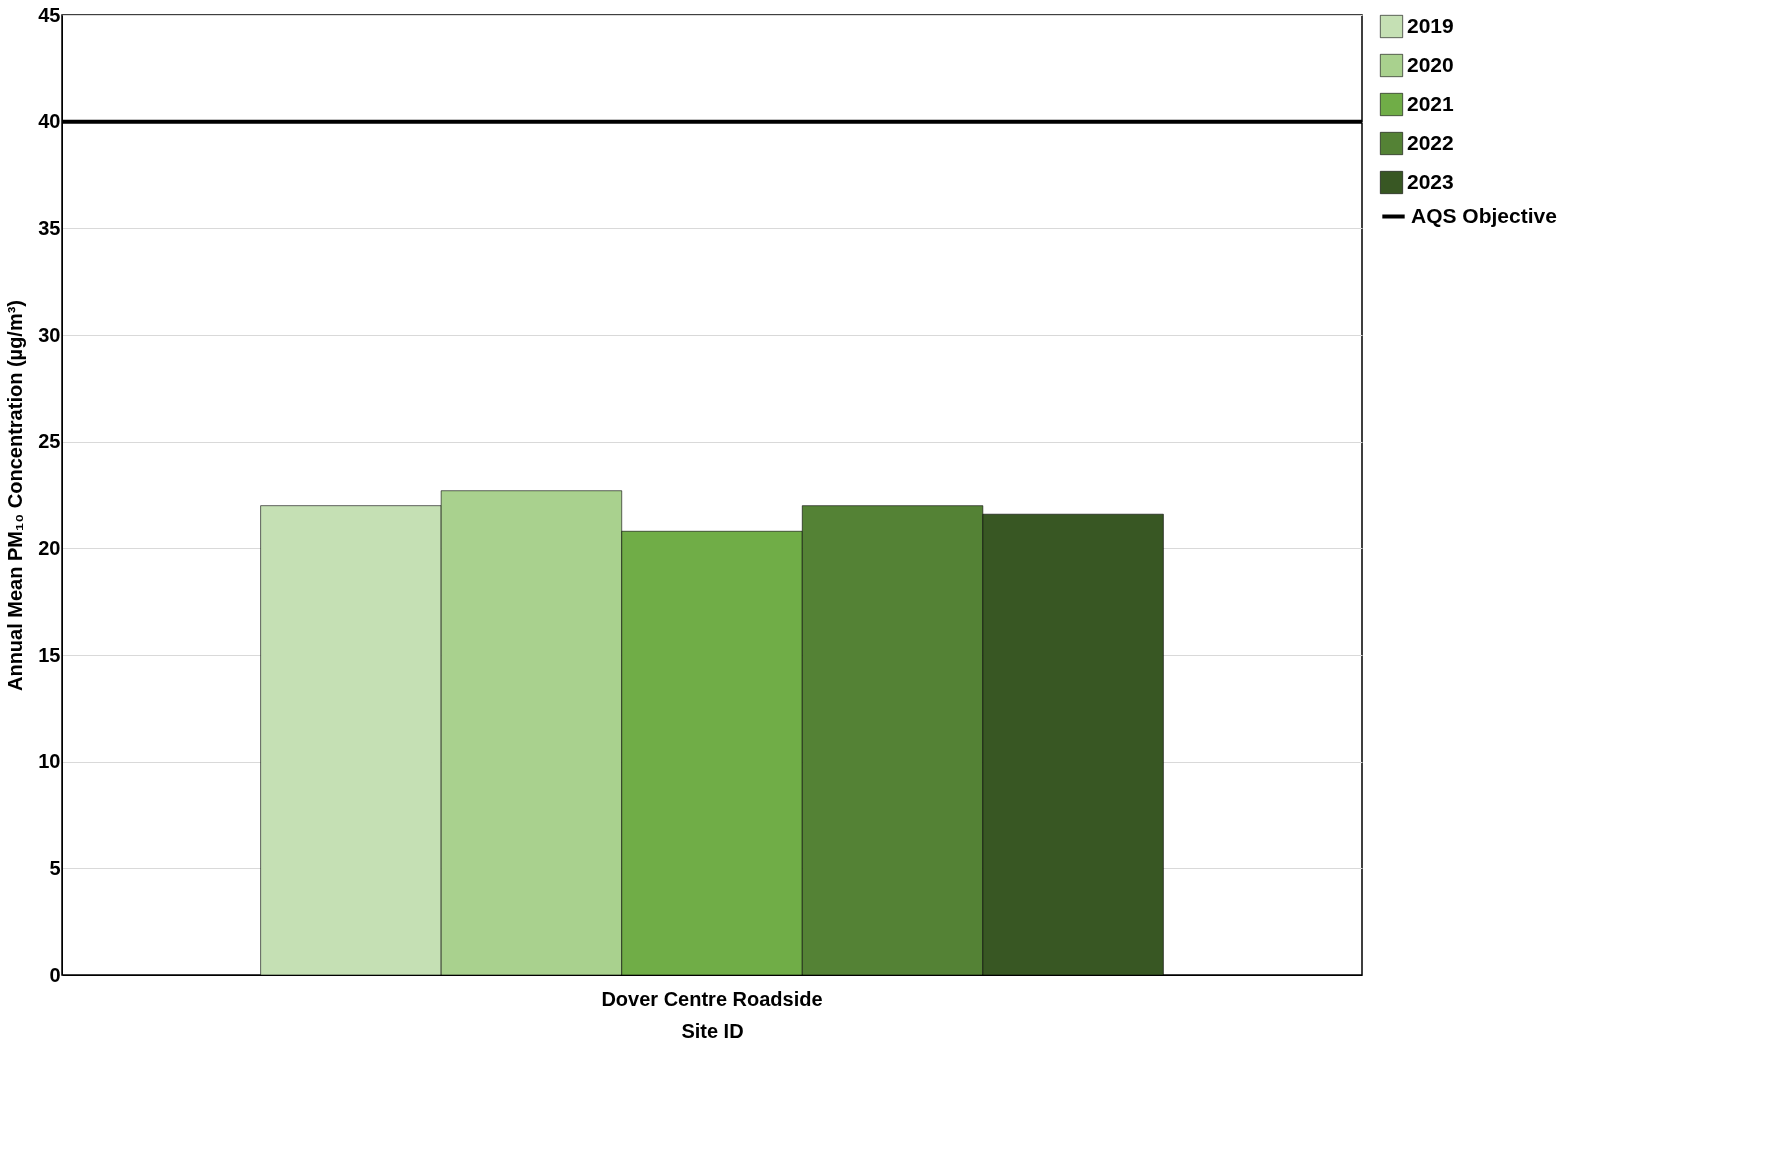  What do you see at coordinates (49, 547) in the screenshot?
I see `y-tick-label: 20` at bounding box center [49, 547].